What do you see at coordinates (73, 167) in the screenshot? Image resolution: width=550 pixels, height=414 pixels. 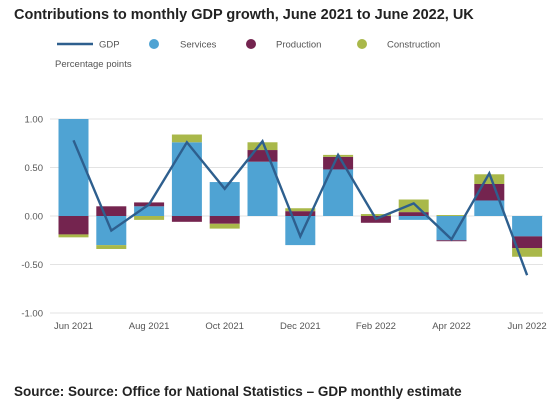 I see `bar-services-jun-2021` at bounding box center [73, 167].